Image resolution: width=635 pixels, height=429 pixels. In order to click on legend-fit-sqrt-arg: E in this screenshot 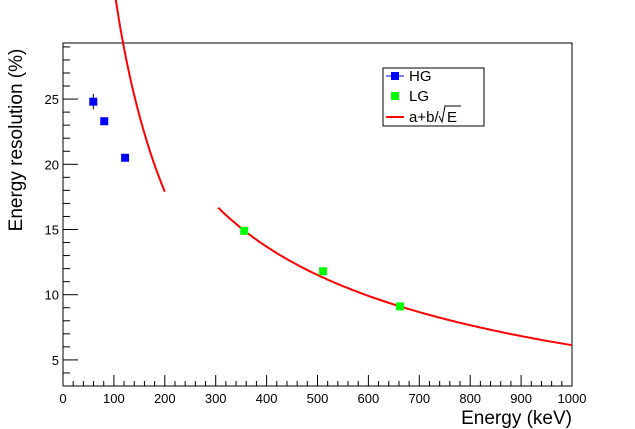, I will do `click(452, 117)`.